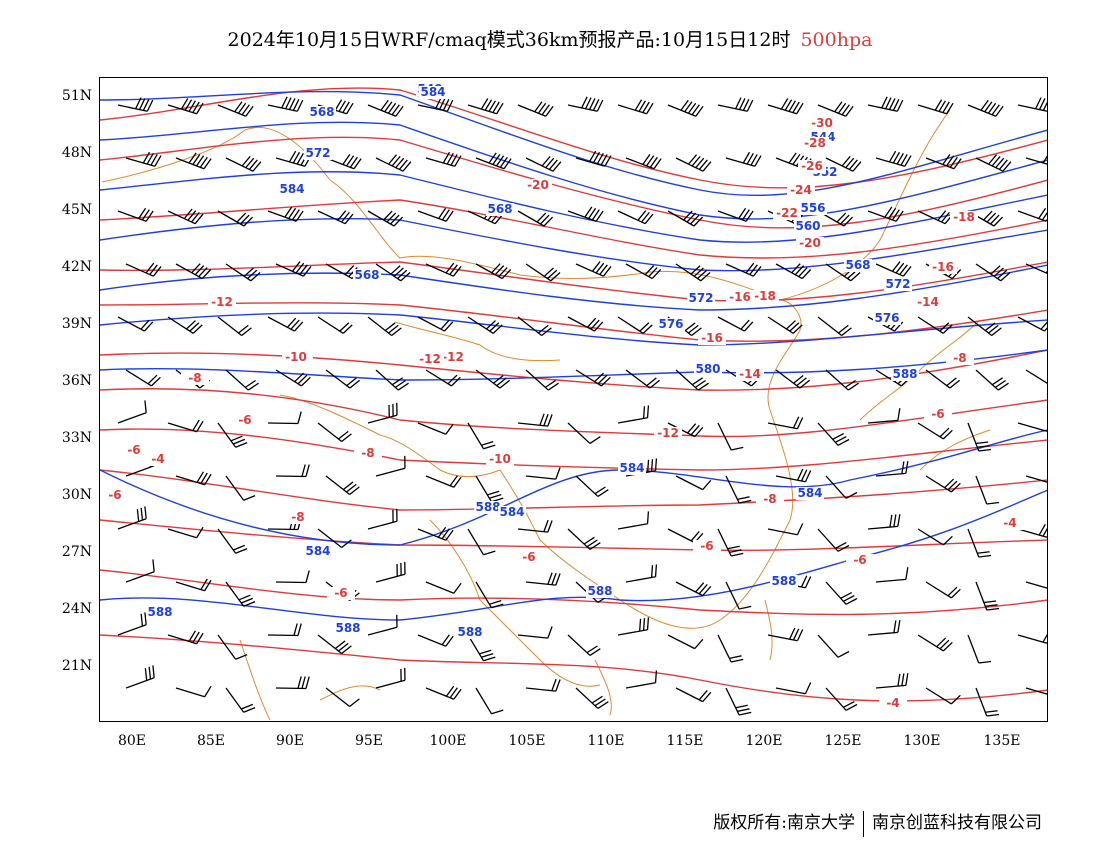 This screenshot has height=850, width=1100. What do you see at coordinates (76, 495) in the screenshot?
I see `latitude-label: 30N` at bounding box center [76, 495].